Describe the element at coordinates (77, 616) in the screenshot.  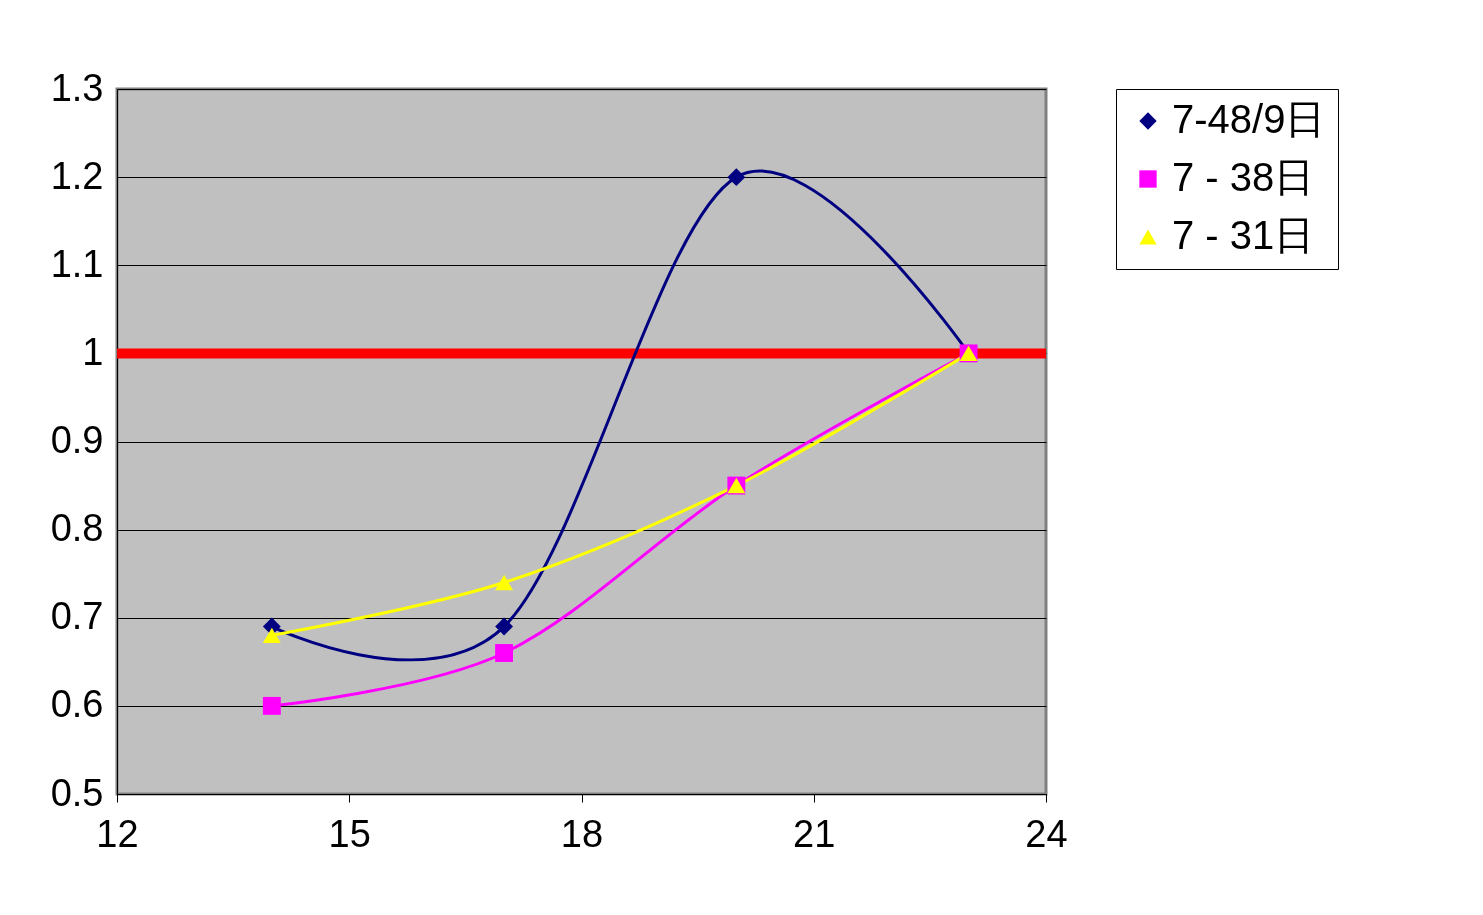
I see `y-tick-label: 0.7` at that location.